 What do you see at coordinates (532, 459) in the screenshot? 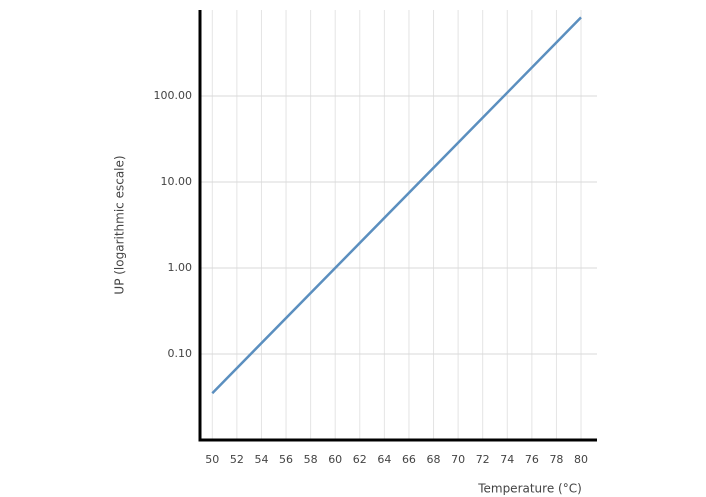
I see `x-tick-label: 76` at bounding box center [532, 459].